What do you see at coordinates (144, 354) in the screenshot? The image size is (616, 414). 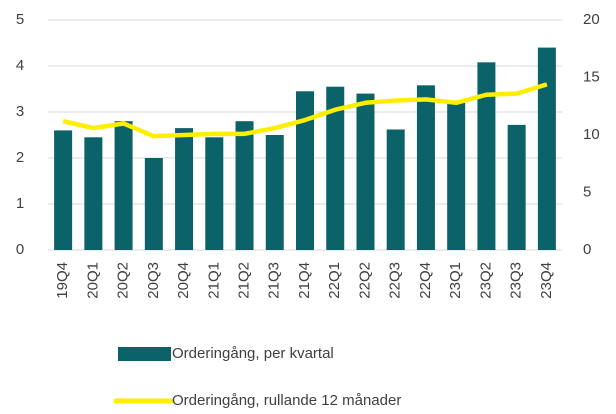 I see `legend-swatch` at bounding box center [144, 354].